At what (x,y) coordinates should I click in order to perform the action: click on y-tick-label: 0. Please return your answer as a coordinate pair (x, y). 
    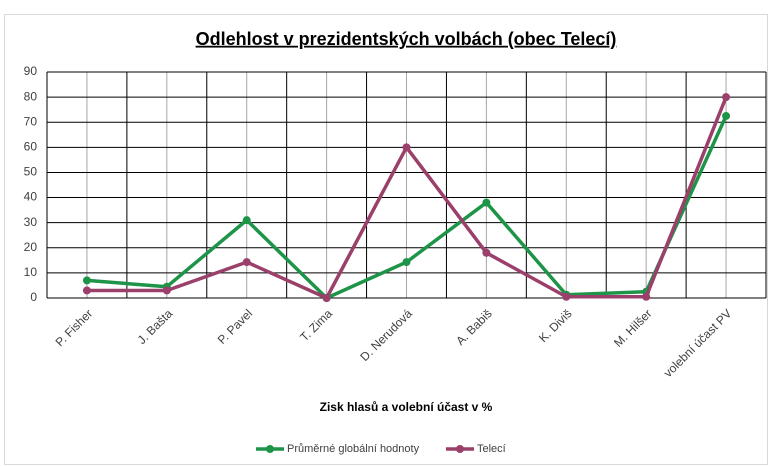
    Looking at the image, I should click on (33, 297).